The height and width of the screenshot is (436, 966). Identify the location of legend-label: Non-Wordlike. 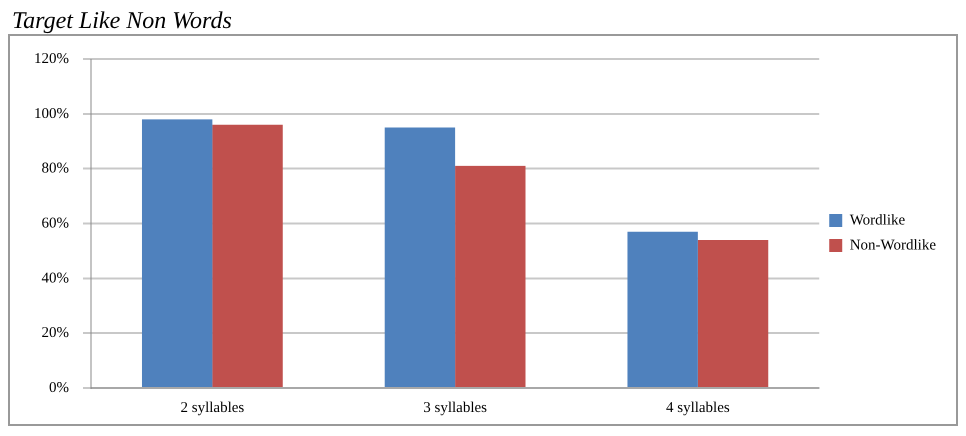
(893, 245).